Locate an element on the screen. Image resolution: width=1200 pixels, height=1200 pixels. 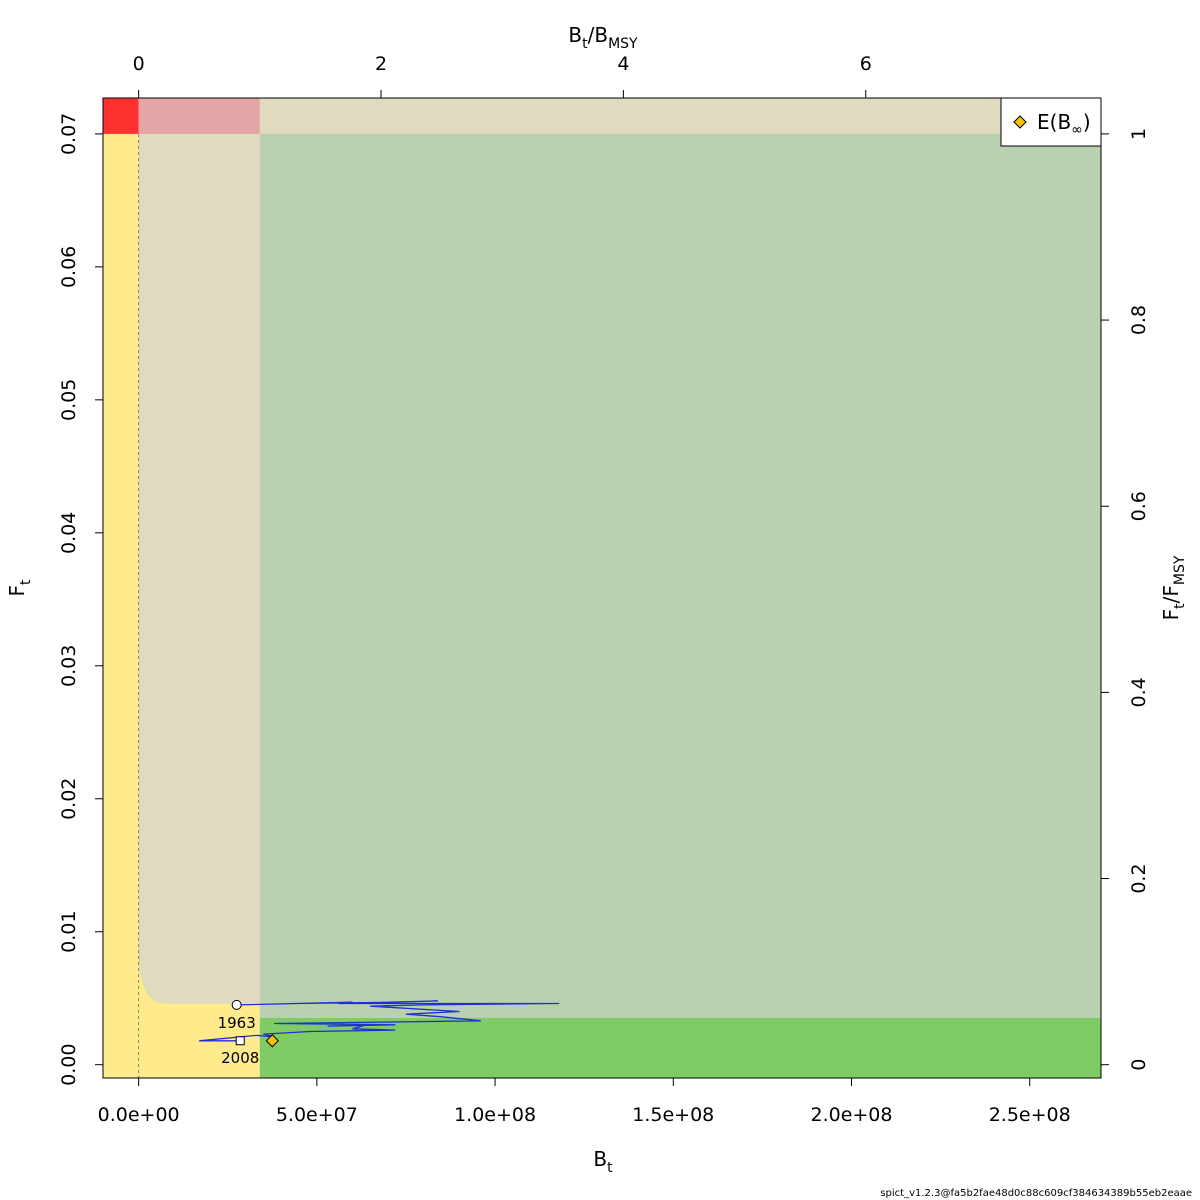
x-bottom-tick-label: 1.0e+08 is located at coordinates (495, 1115).